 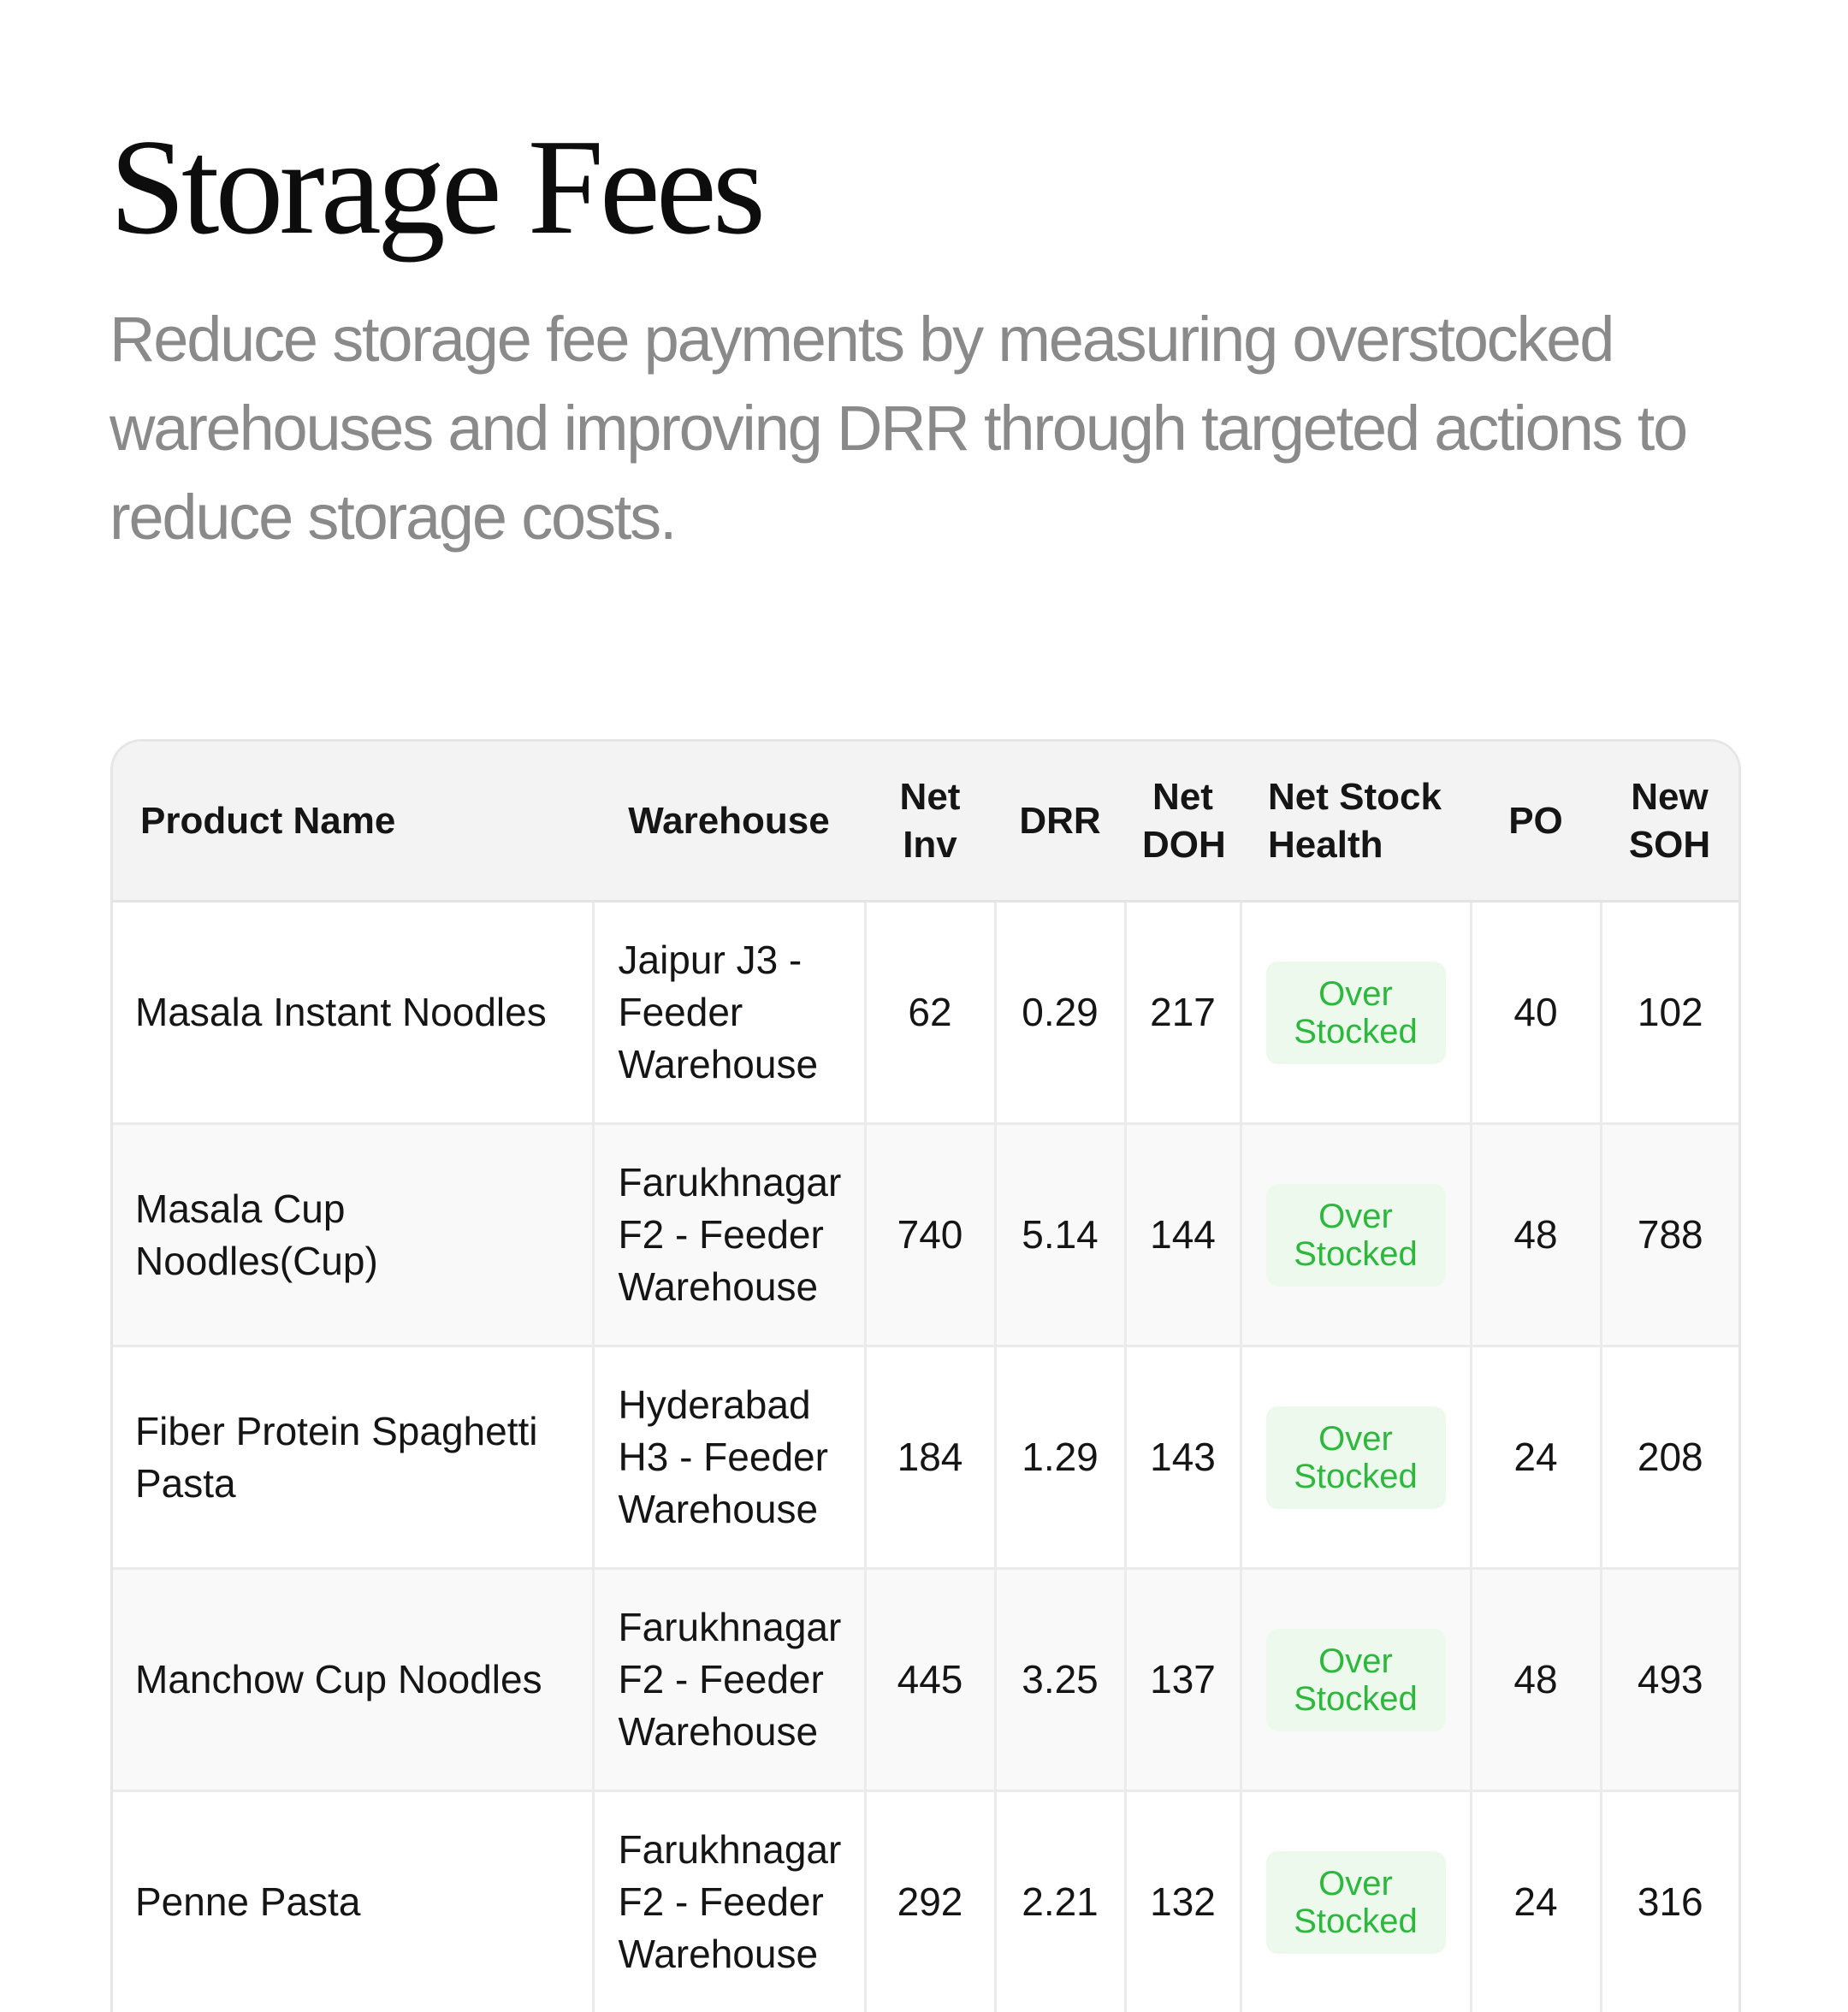 I want to click on column-header-net-inv-line-1: Net, so click(x=930, y=797).